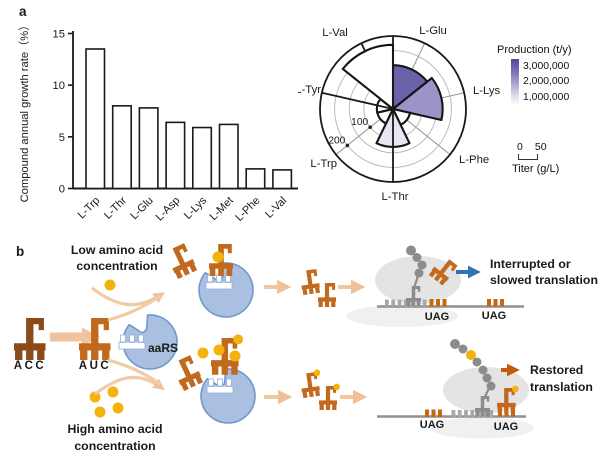 The width and height of the screenshot is (610, 465). I want to click on bar-L-Val, so click(282, 179).